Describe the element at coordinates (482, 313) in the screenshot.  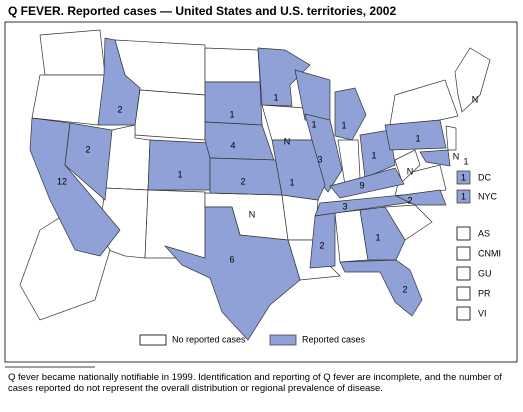
I see `territory-label: VI` at that location.